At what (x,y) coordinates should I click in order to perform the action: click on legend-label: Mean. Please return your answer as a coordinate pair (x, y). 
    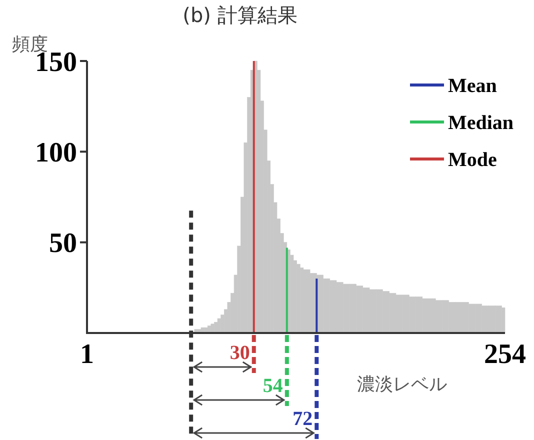
    Looking at the image, I should click on (472, 86).